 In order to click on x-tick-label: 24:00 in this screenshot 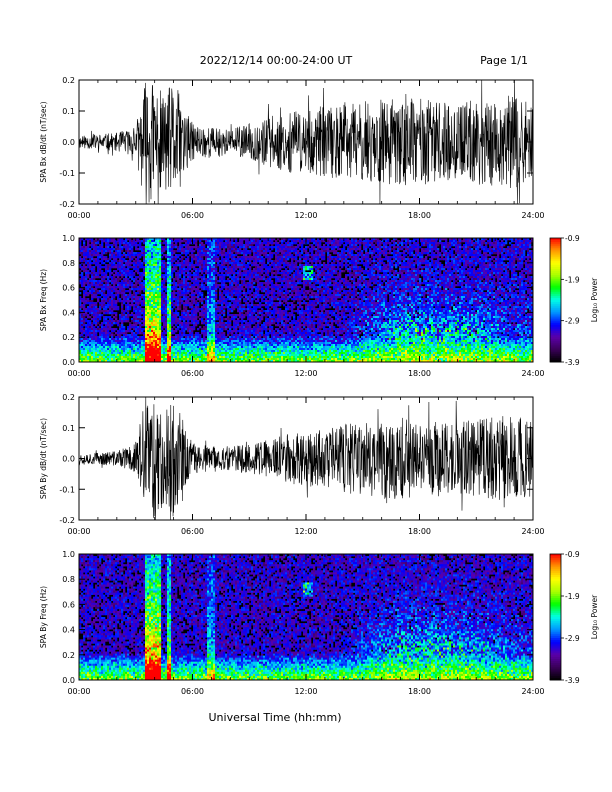, I will do `click(532, 215)`.